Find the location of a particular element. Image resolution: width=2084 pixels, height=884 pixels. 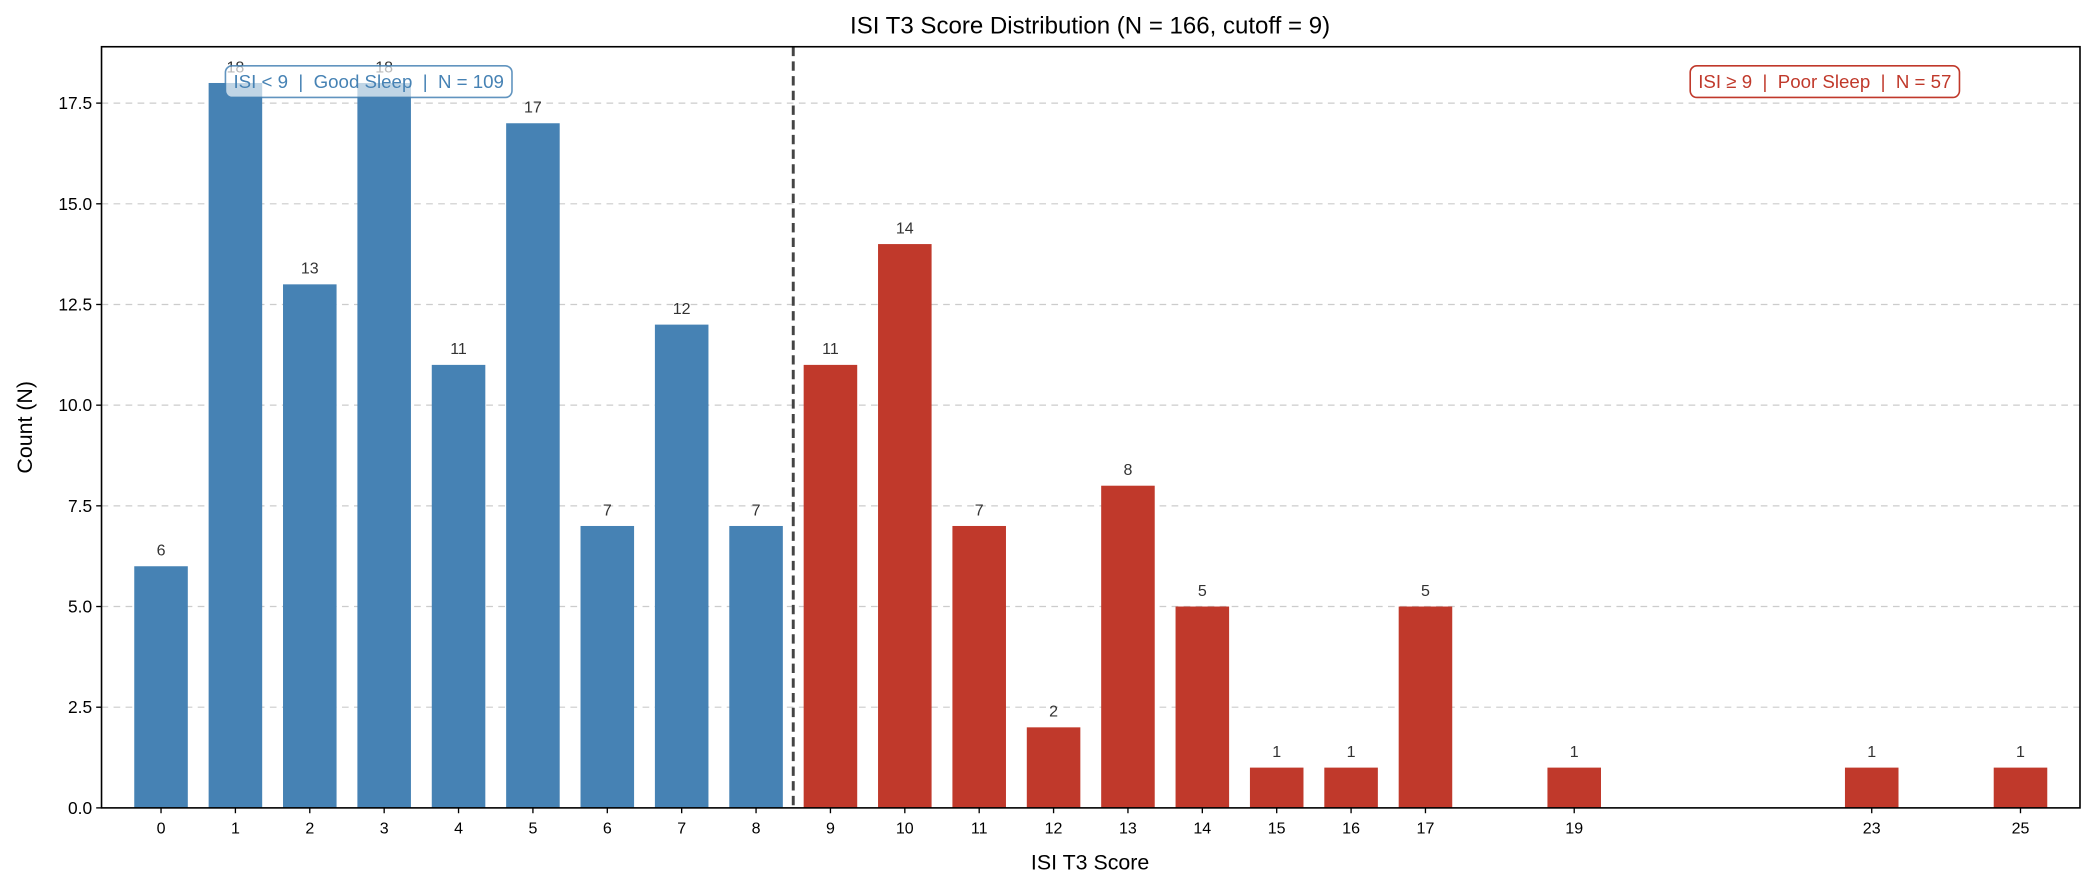

y-tick-label: 0.0 is located at coordinates (80, 808).